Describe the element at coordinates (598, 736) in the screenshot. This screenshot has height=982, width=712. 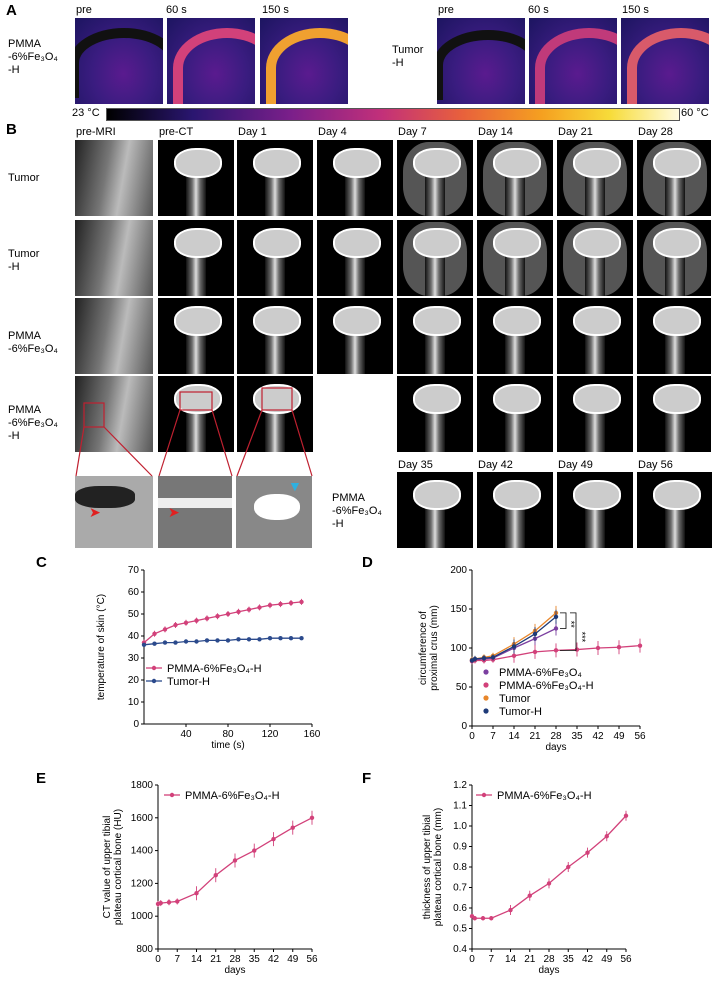
I see `x-tick-label: 42` at that location.